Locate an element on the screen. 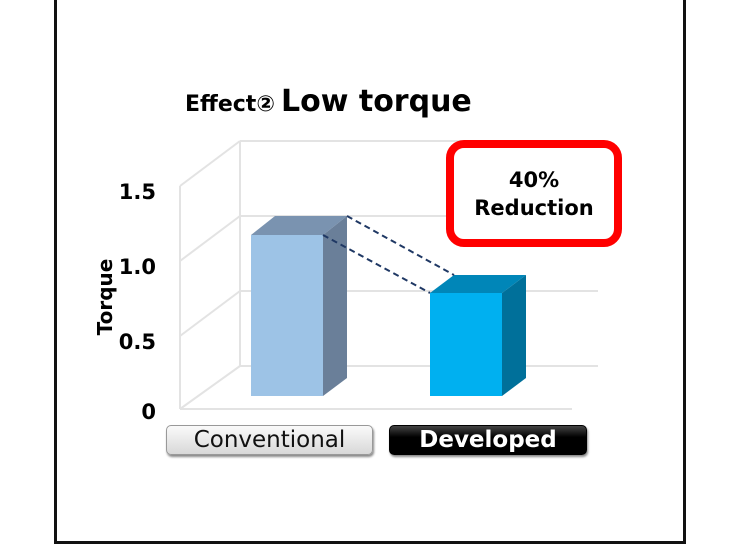  callout-text: Reduction is located at coordinates (534, 207).